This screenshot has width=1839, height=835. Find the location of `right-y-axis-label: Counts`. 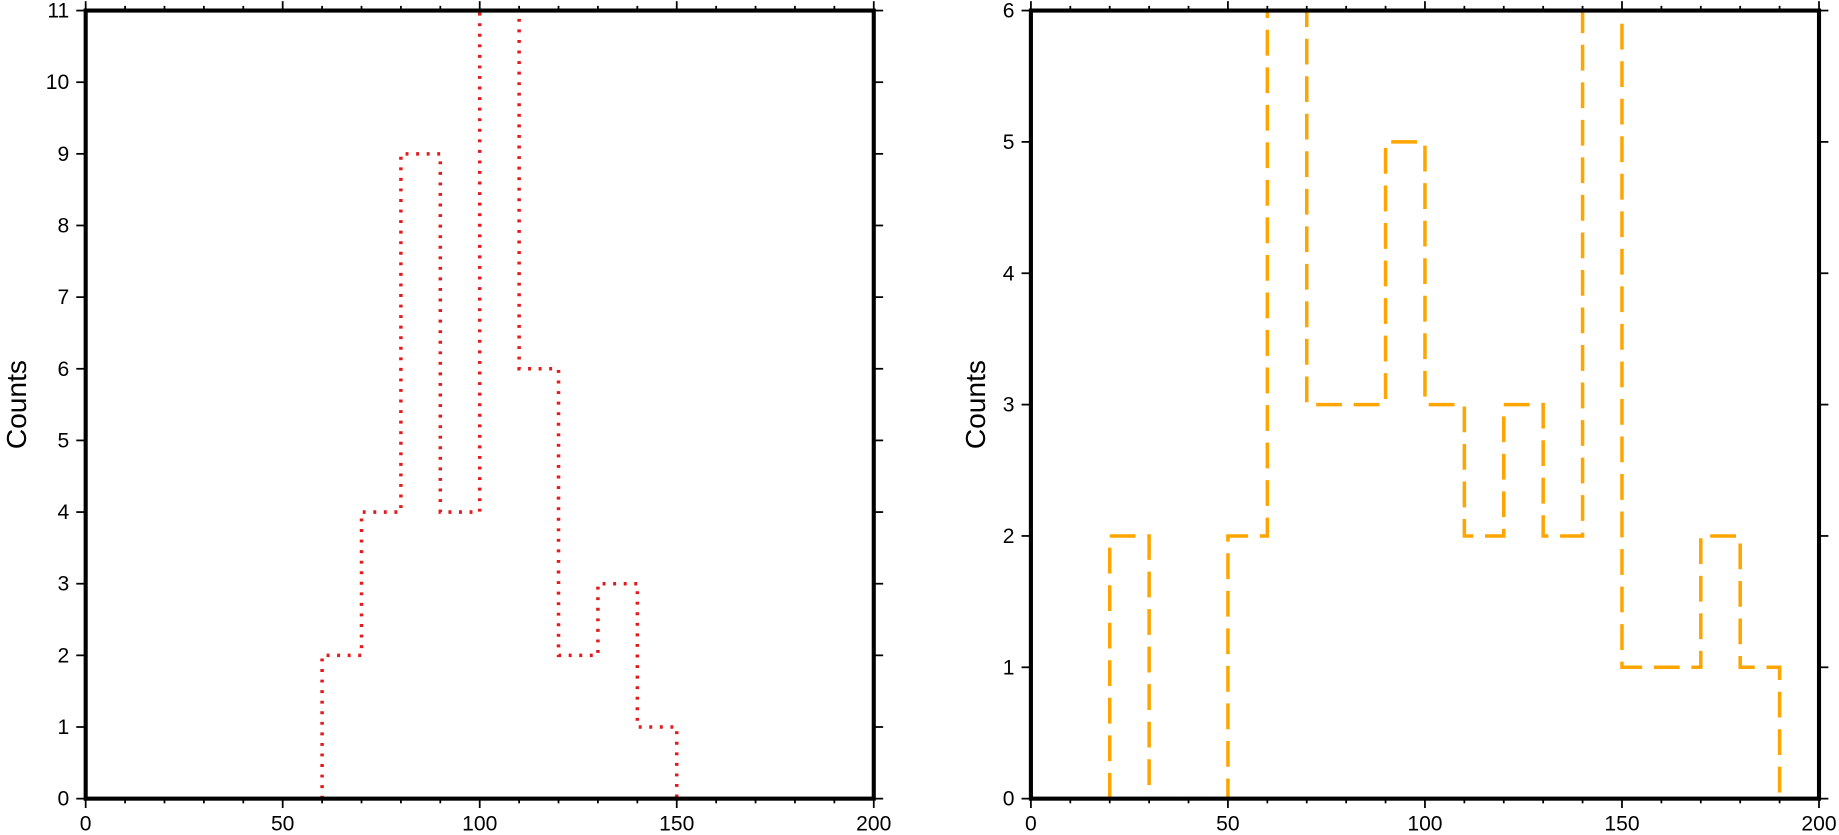

right-y-axis-label: Counts is located at coordinates (975, 404).